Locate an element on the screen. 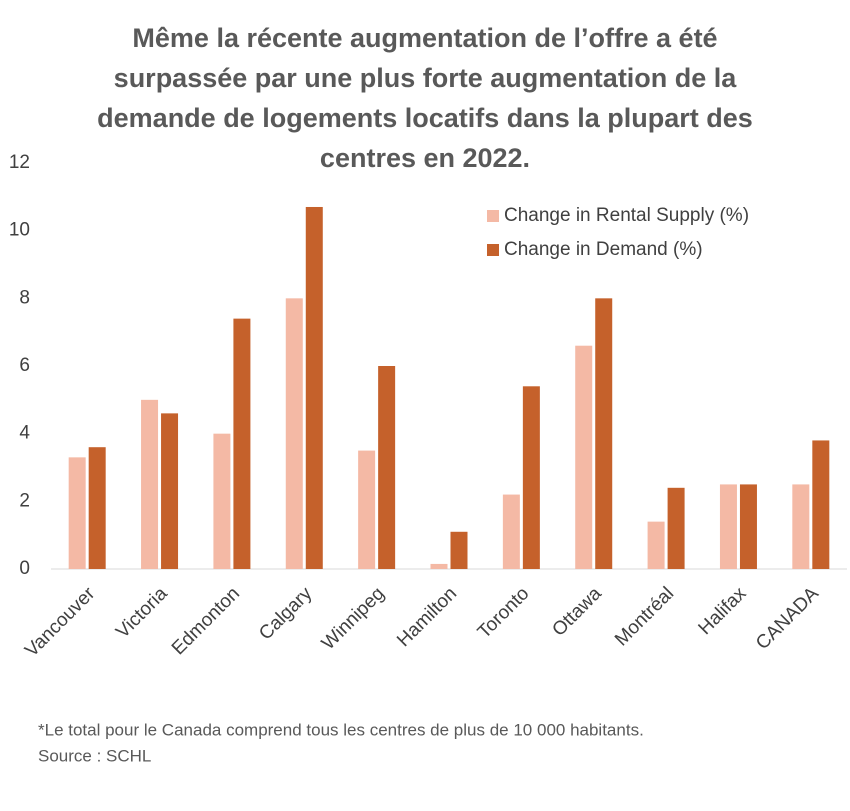  legend-label: Change in Demand (%) is located at coordinates (603, 249).